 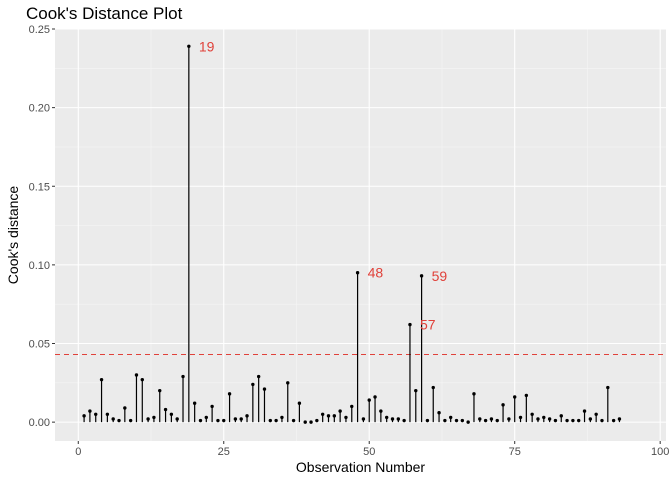 What do you see at coordinates (78, 452) in the screenshot?
I see `x-tick-label: 0` at bounding box center [78, 452].